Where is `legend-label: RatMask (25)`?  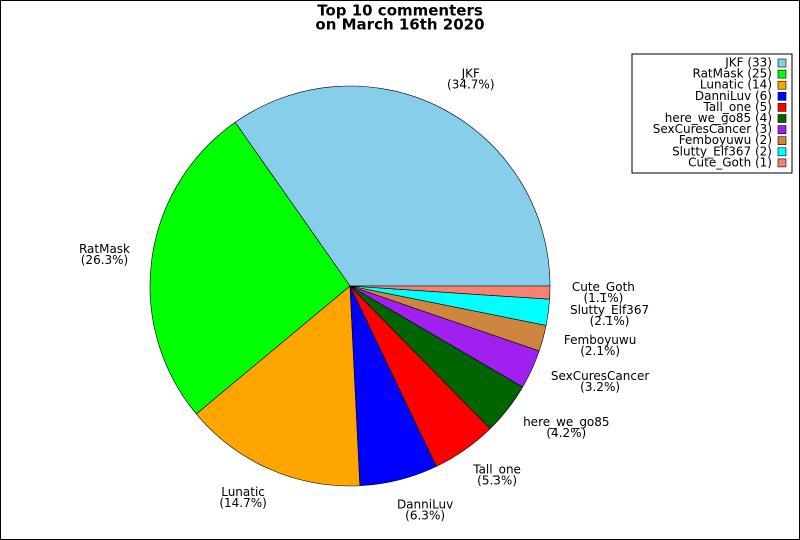 legend-label: RatMask (25) is located at coordinates (733, 74).